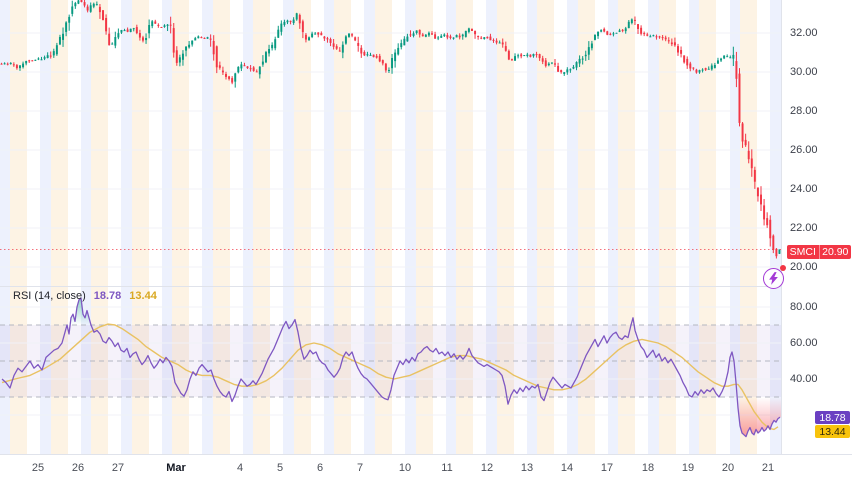 This screenshot has height=485, width=852. What do you see at coordinates (107, 296) in the screenshot?
I see `rsi-legend-value: 18.78` at bounding box center [107, 296].